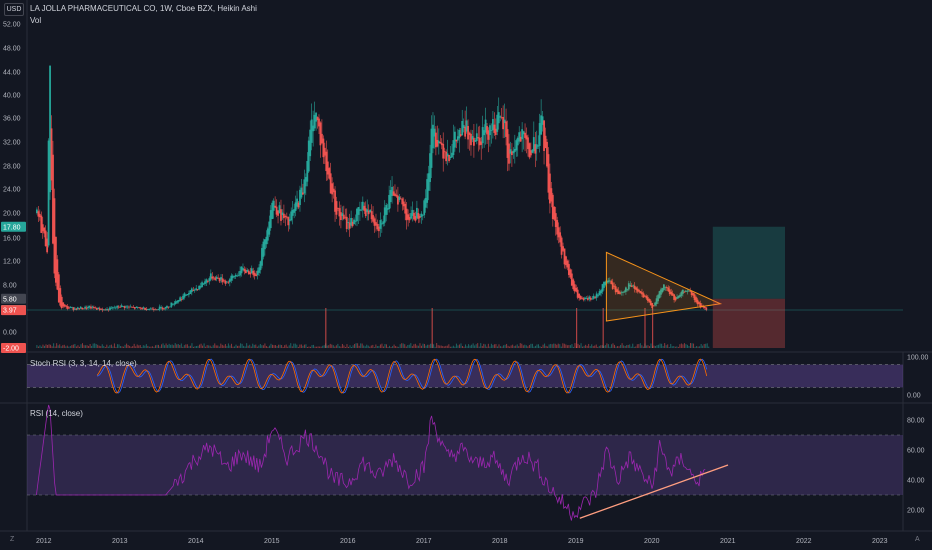  Describe the element at coordinates (12, 49) in the screenshot. I see `price-tick-label: 48.00` at that location.